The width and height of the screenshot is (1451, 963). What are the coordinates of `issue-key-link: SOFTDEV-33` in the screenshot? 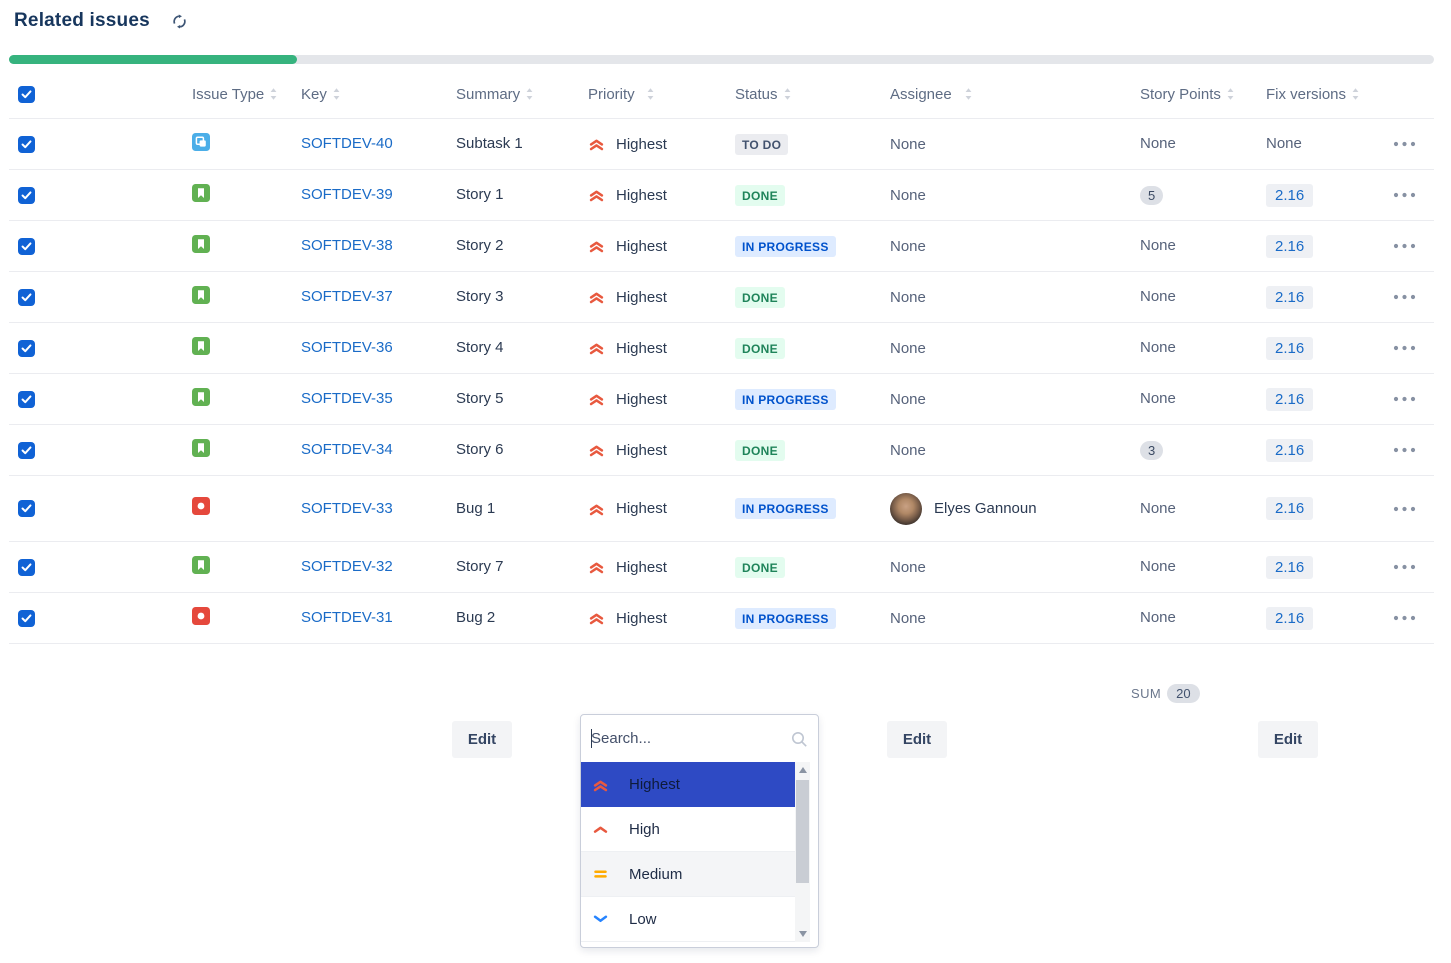 It's located at (347, 508).